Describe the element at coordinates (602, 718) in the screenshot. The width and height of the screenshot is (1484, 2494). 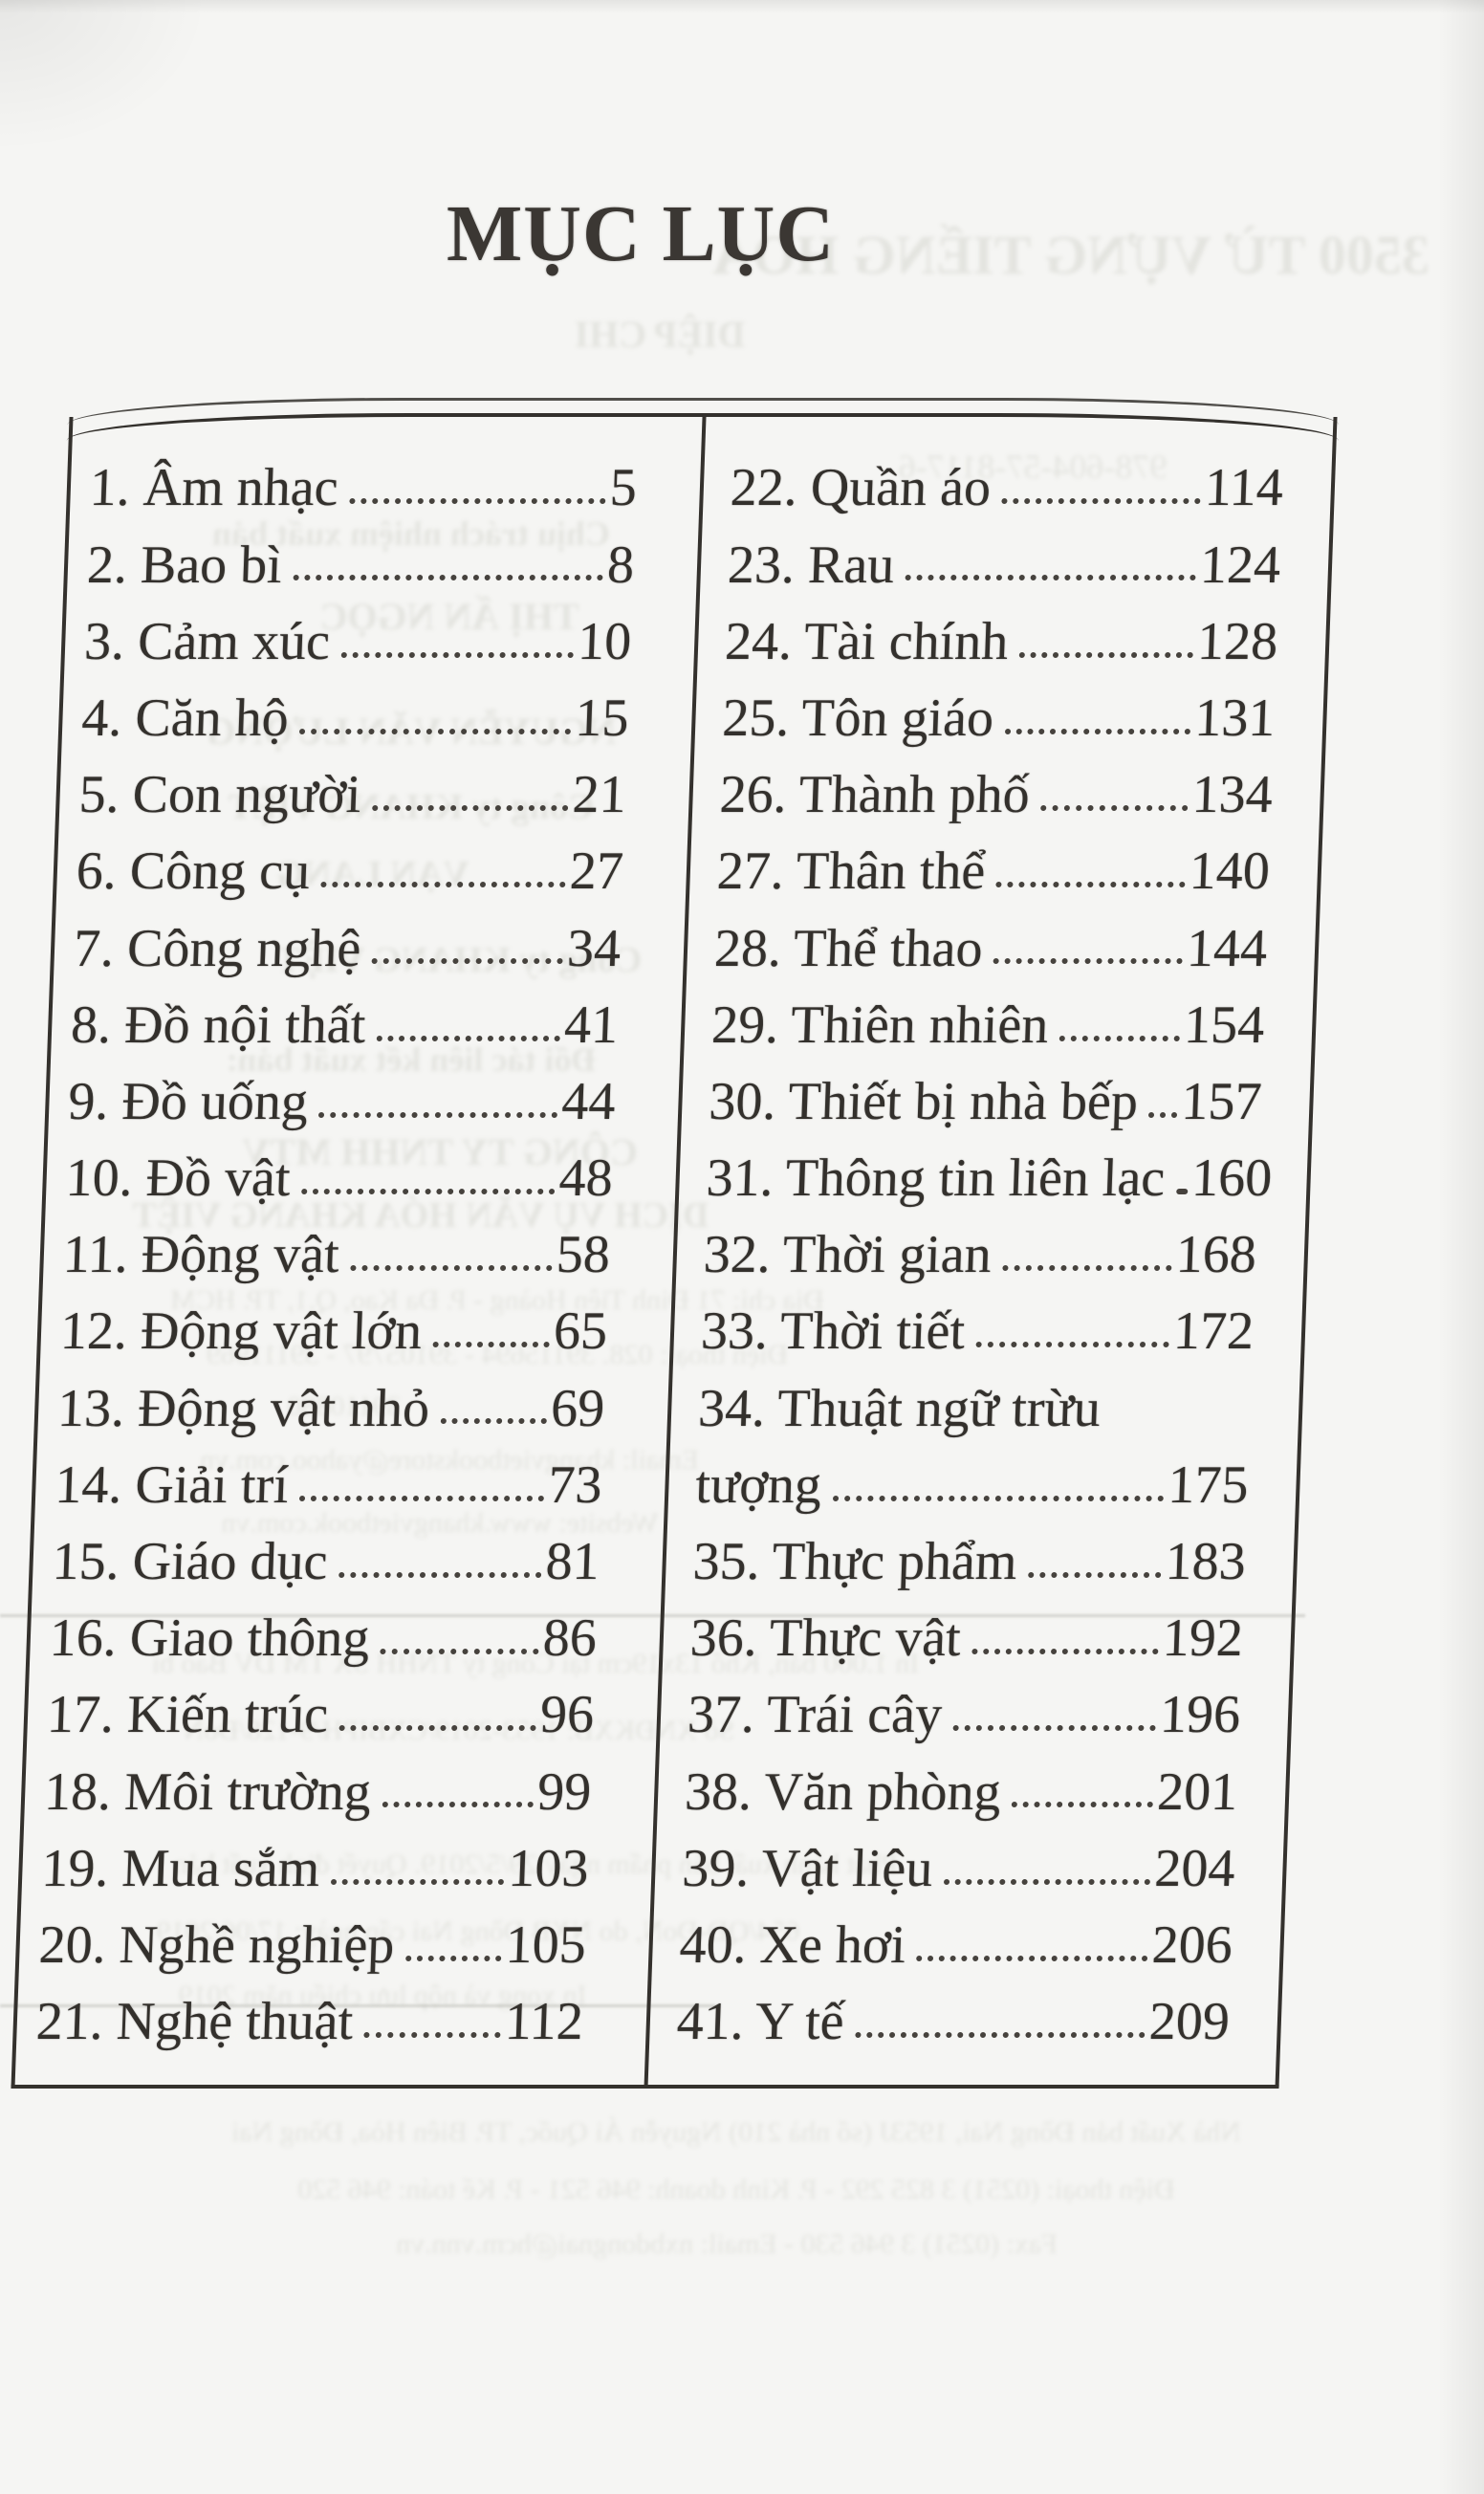
I see `toc-page-number: 15` at that location.